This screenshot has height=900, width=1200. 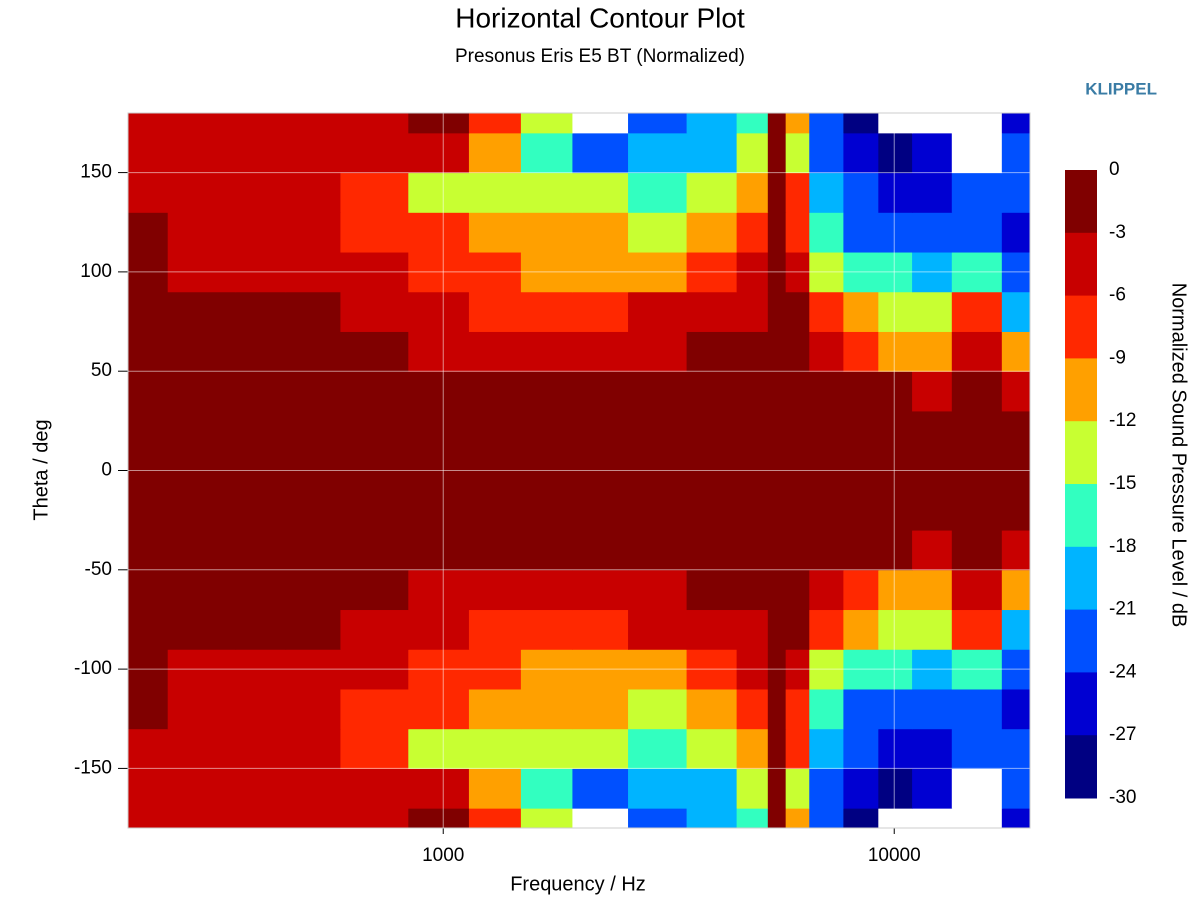 What do you see at coordinates (101, 370) in the screenshot?
I see `y-tick-label: 50` at bounding box center [101, 370].